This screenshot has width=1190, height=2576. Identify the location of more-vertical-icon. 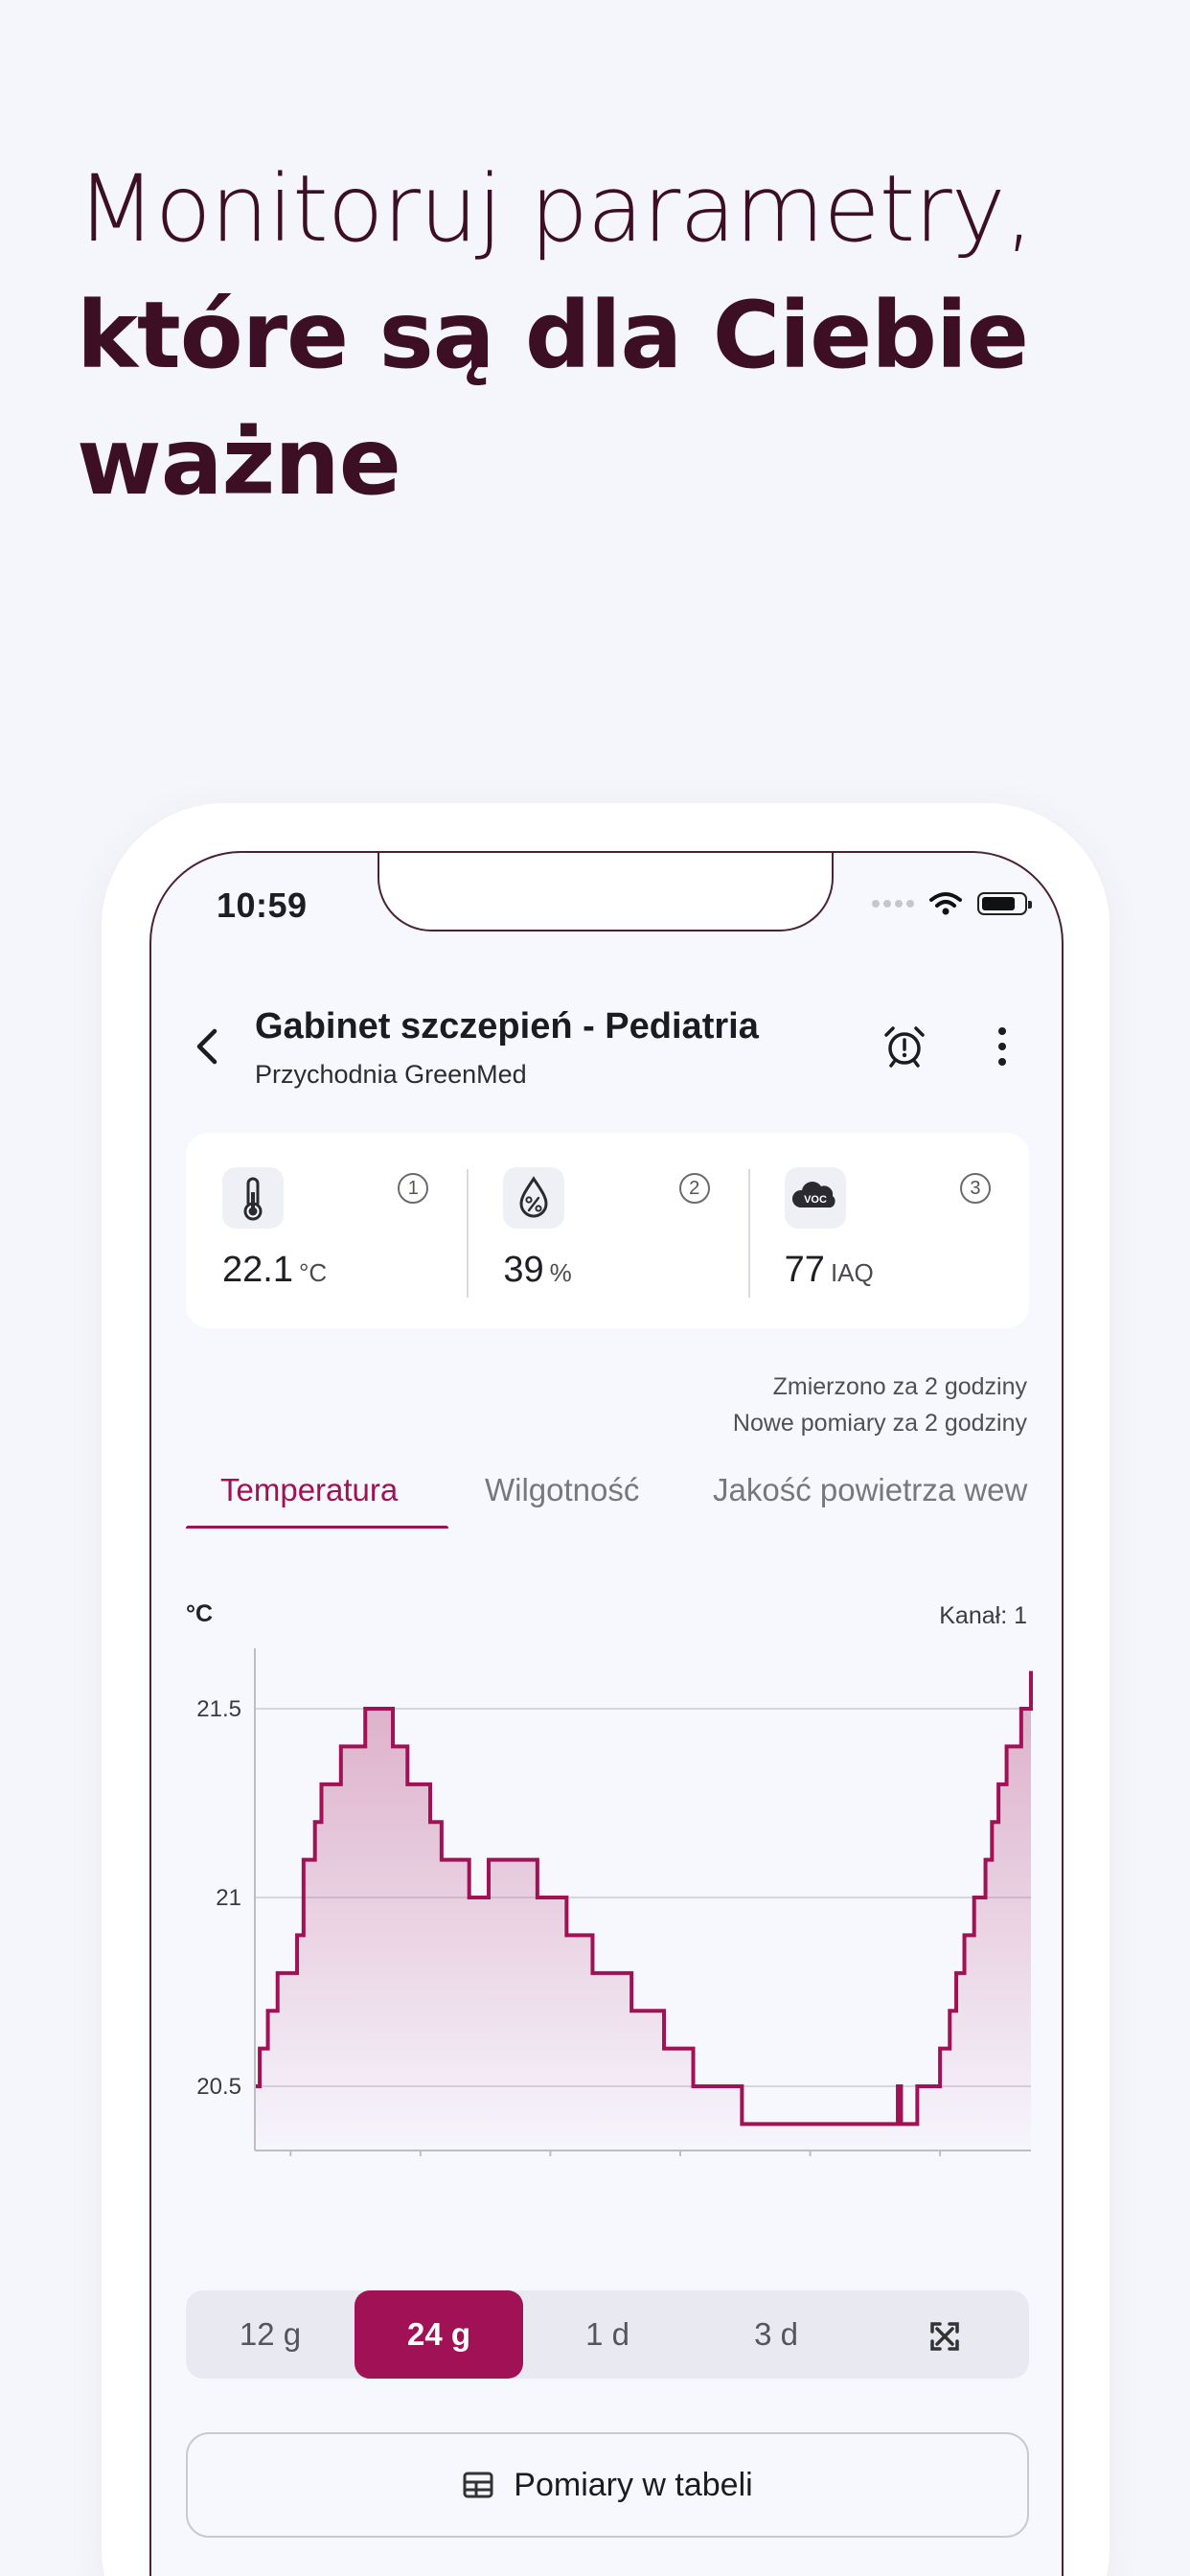
(1003, 1047).